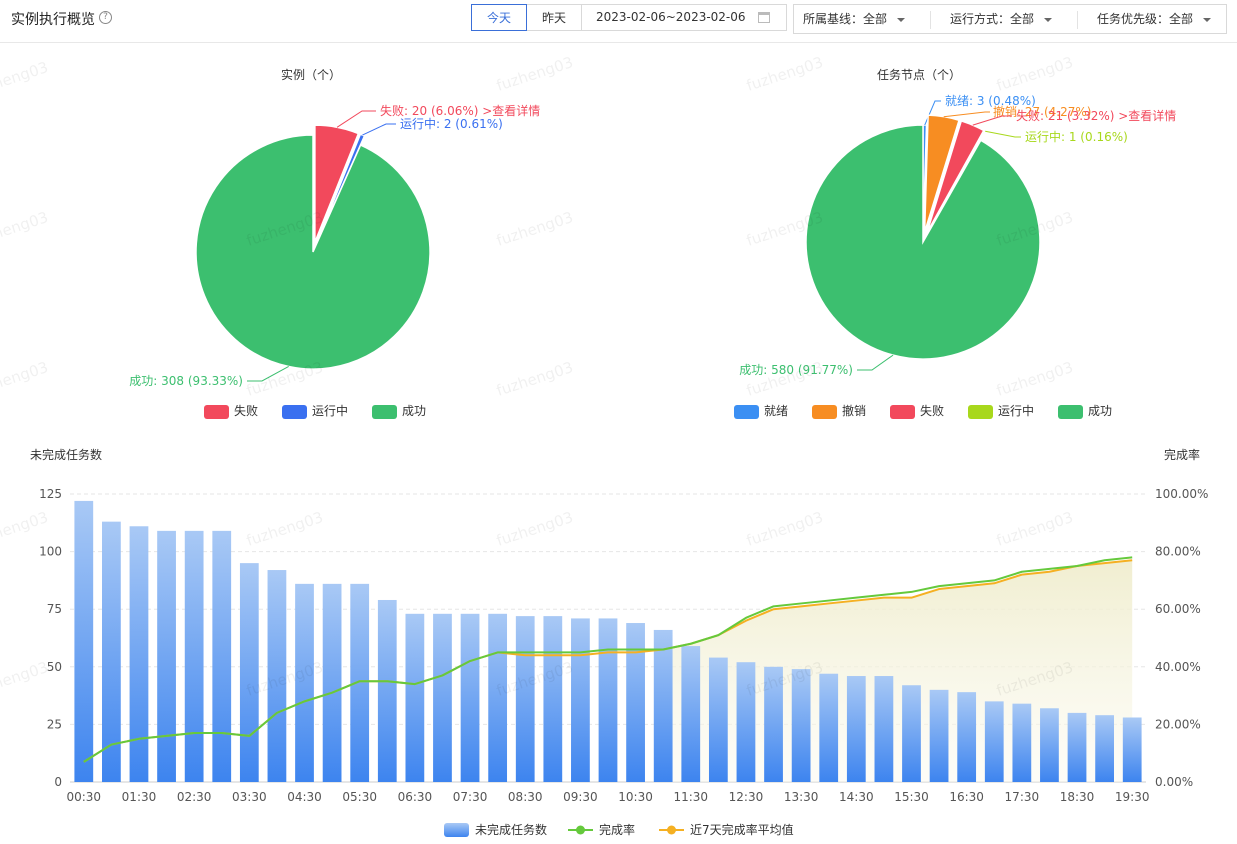 This screenshot has height=844, width=1237. Describe the element at coordinates (776, 411) in the screenshot. I see `legend-label: 就绪` at that location.